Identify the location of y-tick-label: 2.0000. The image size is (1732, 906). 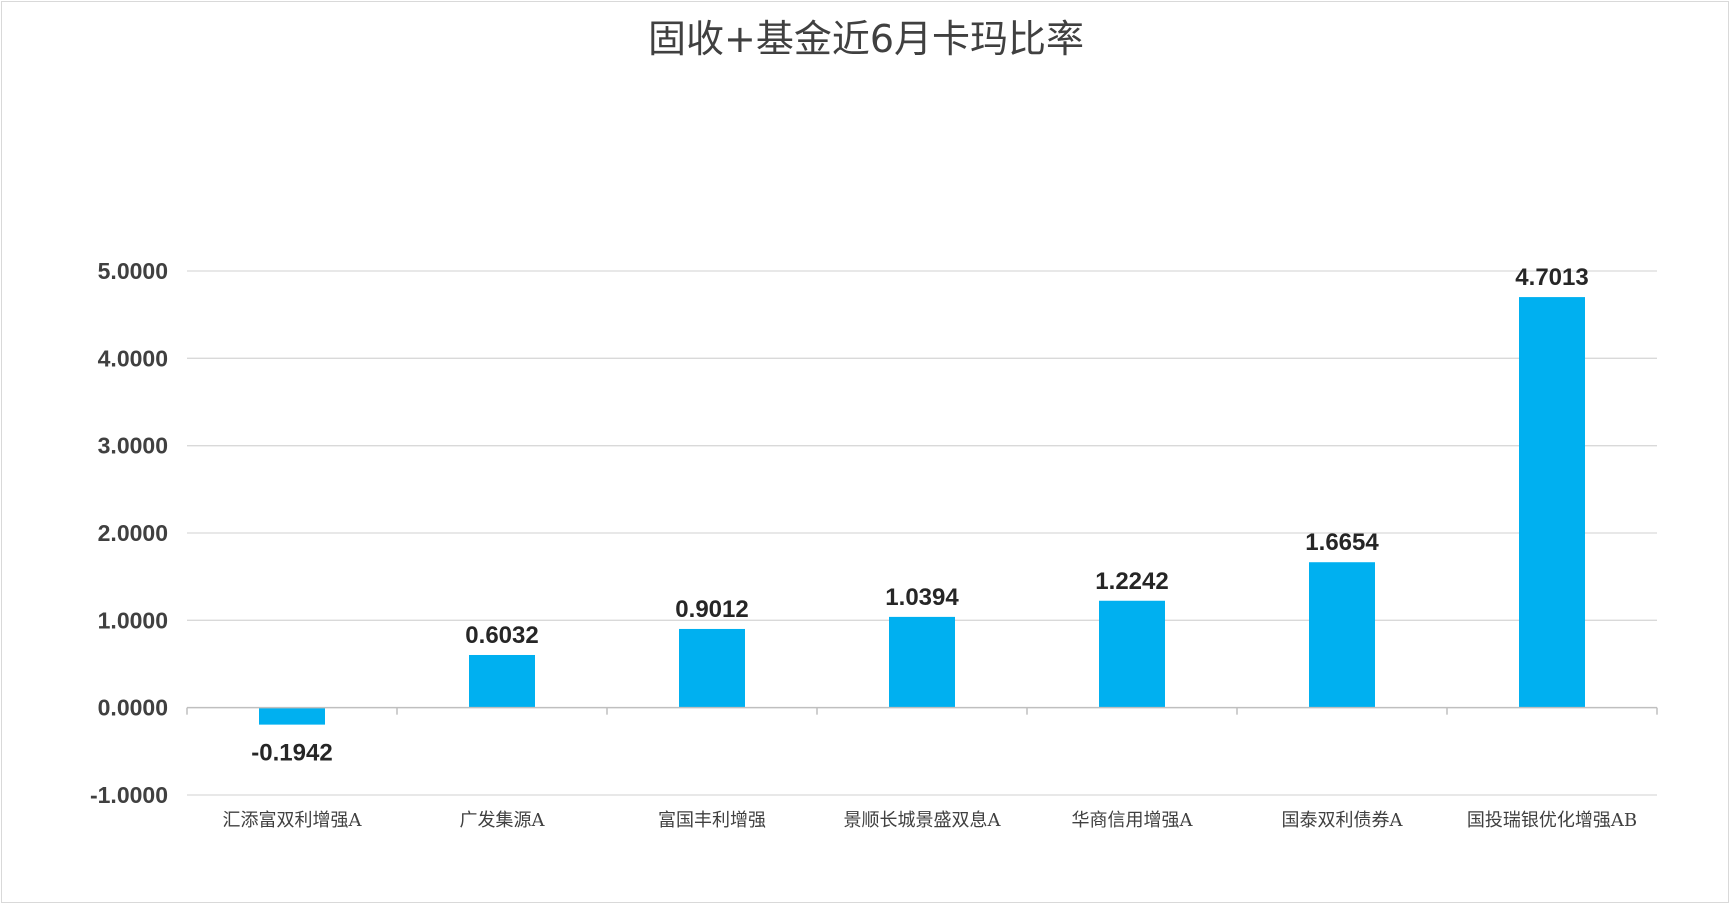
(133, 533).